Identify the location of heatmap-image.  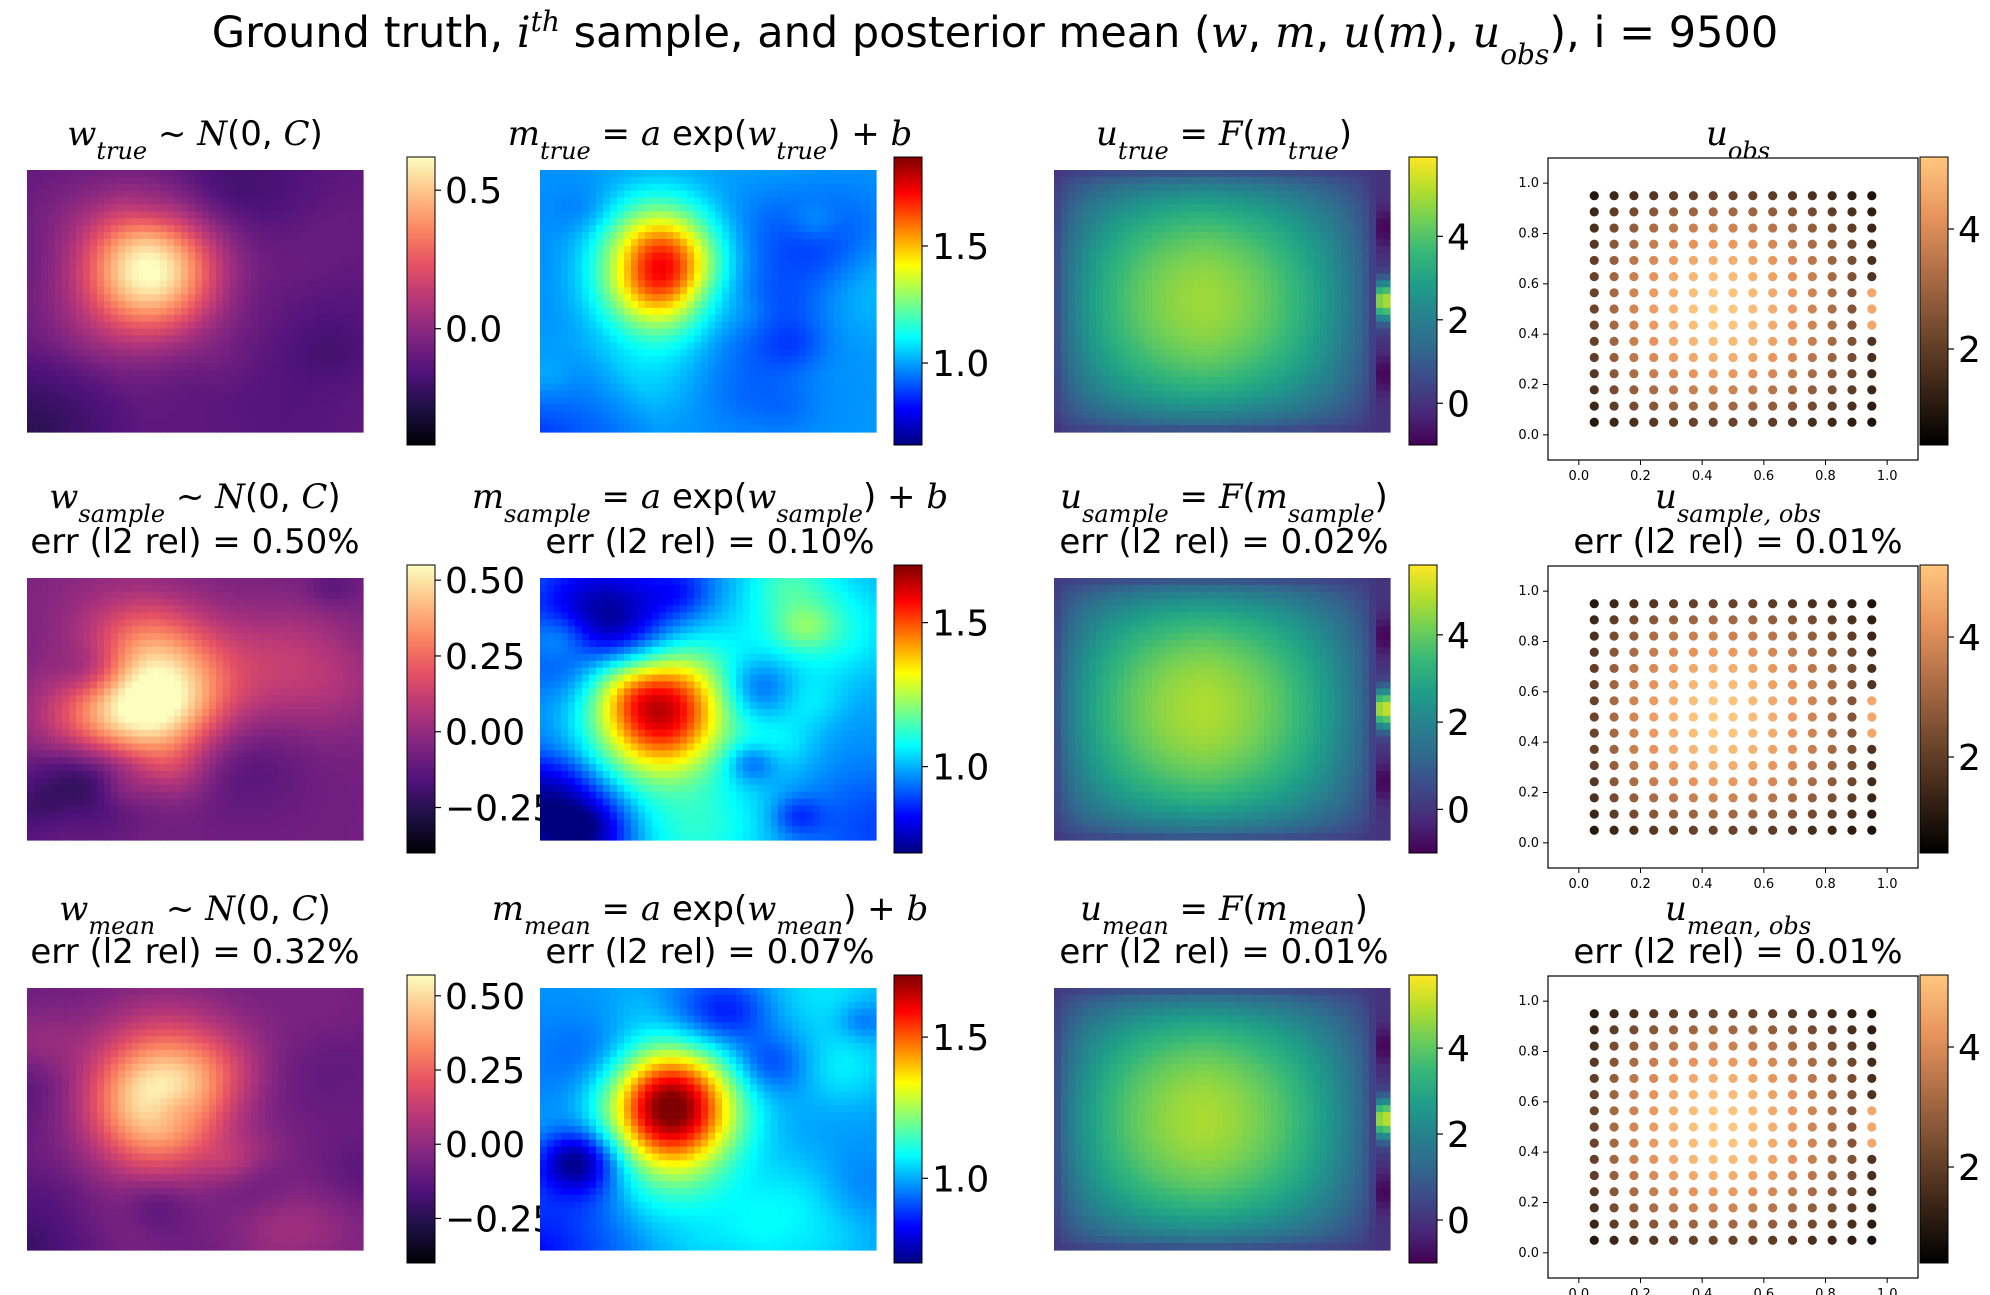
(708, 301).